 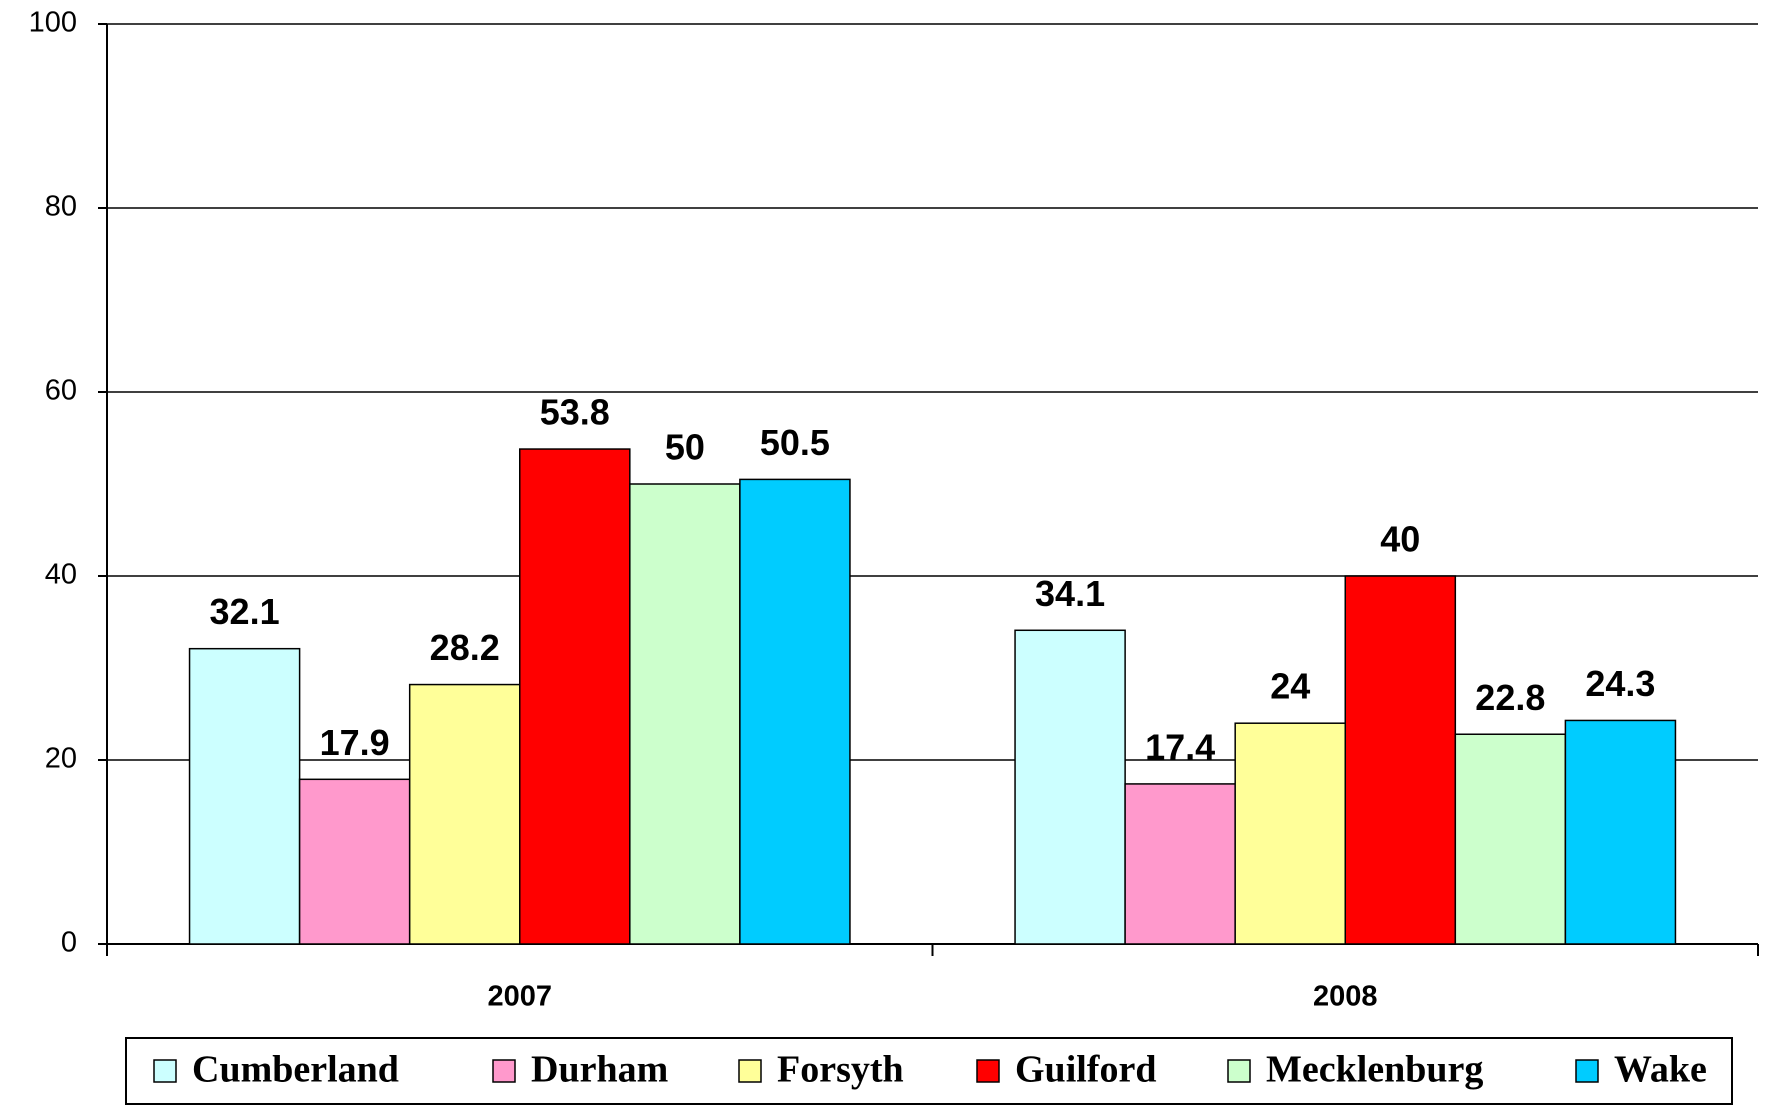 What do you see at coordinates (53, 23) in the screenshot?
I see `y-tick-label: 100` at bounding box center [53, 23].